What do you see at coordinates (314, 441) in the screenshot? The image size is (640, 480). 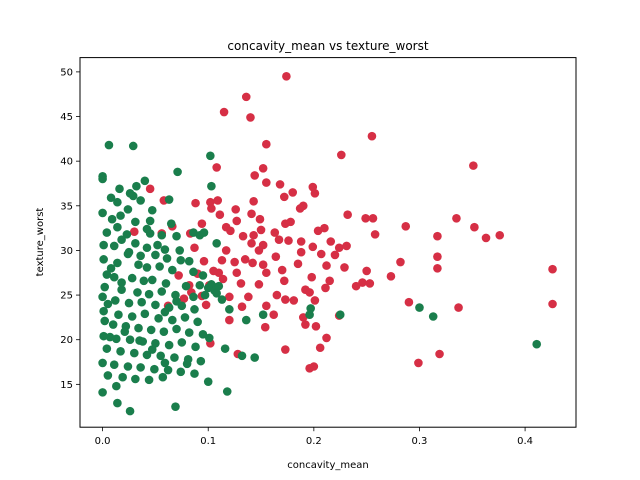 I see `x-tick-label: 0.2` at bounding box center [314, 441].